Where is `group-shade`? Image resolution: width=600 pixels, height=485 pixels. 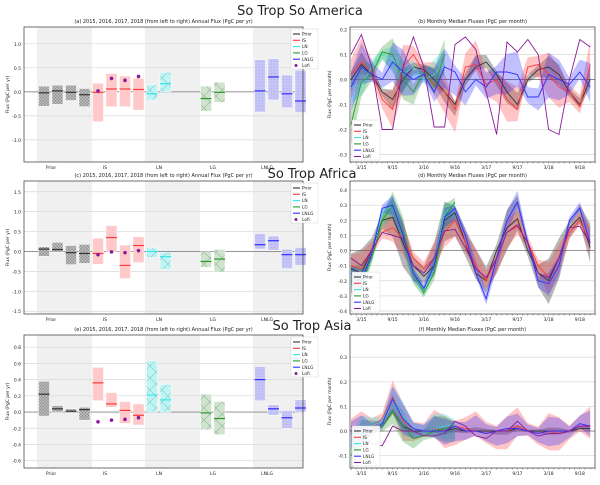
group-shade is located at coordinates (172, 247).